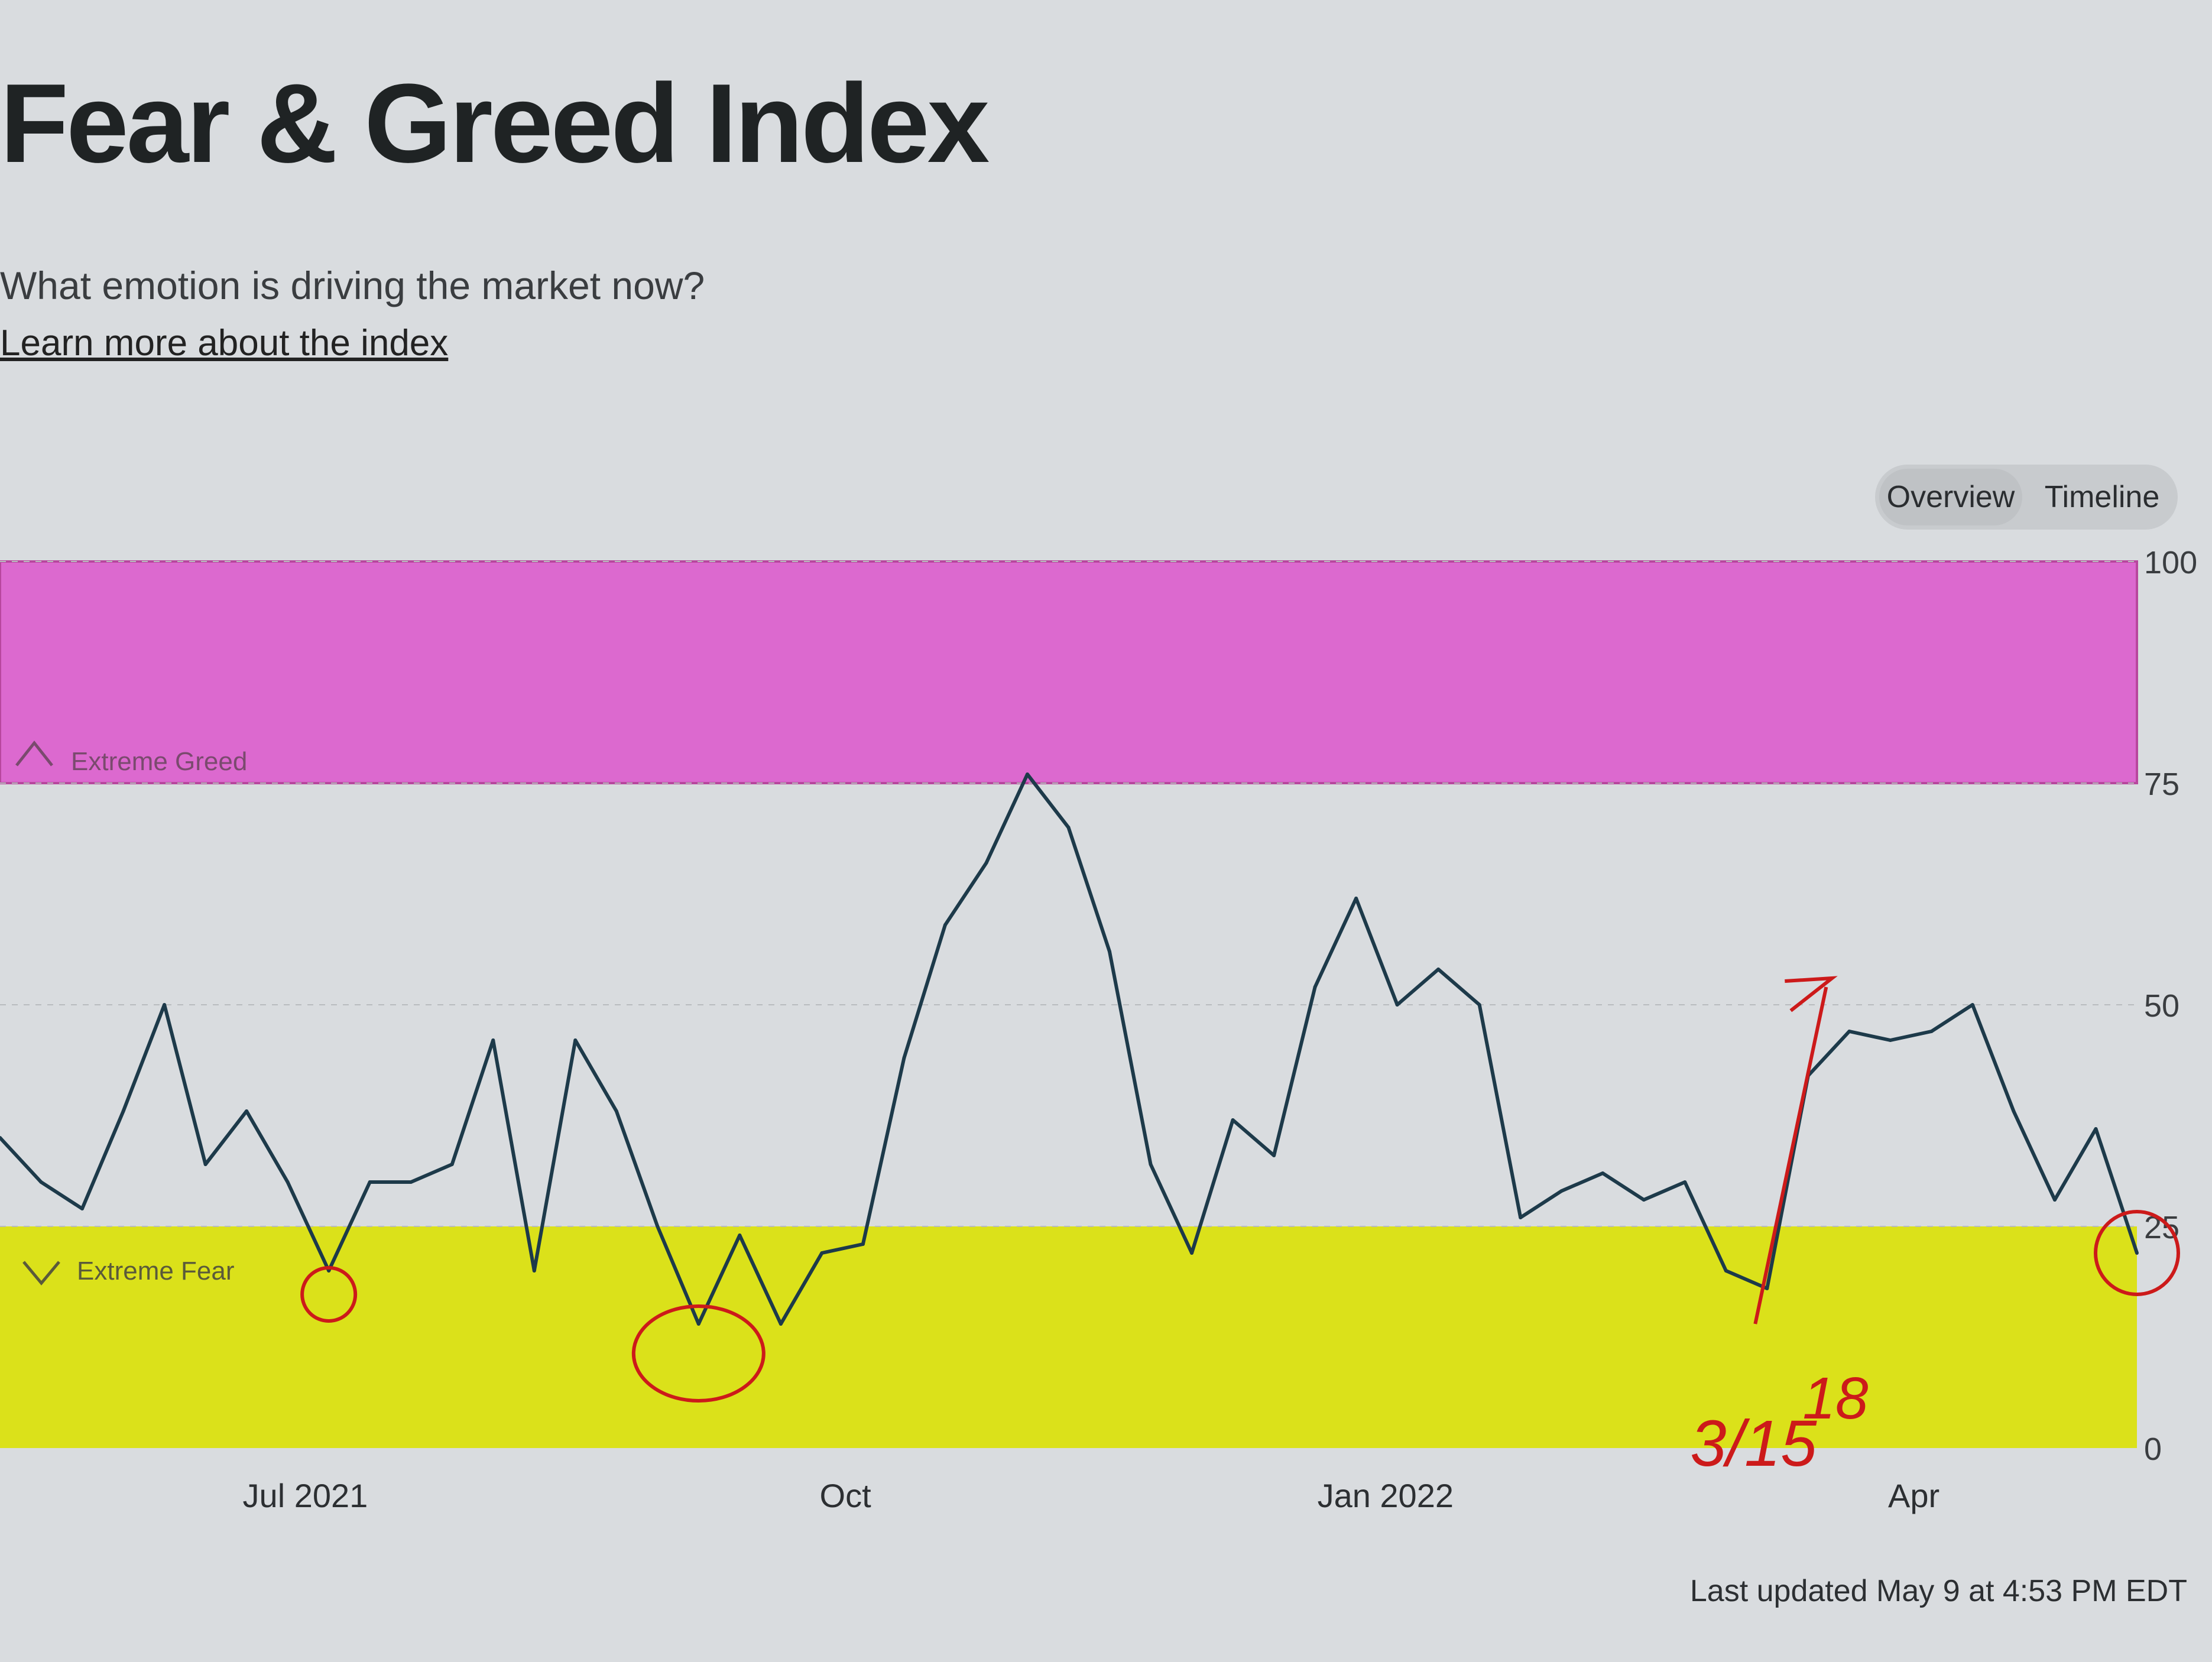 Image resolution: width=2212 pixels, height=1662 pixels. I want to click on page-subtitle: What emotion is driving the market now?, so click(352, 286).